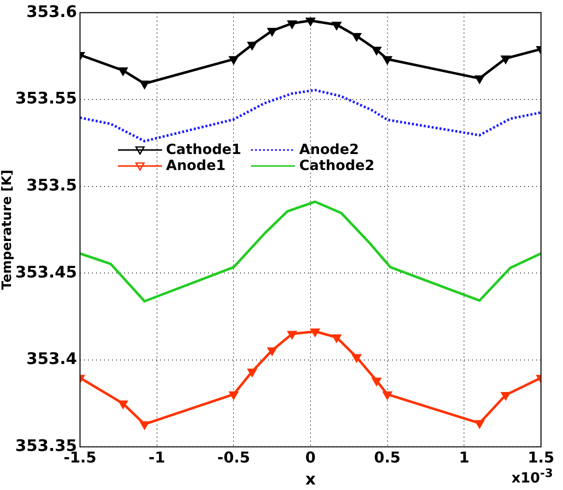  Describe the element at coordinates (310, 457) in the screenshot. I see `x-tick-label: 0` at that location.